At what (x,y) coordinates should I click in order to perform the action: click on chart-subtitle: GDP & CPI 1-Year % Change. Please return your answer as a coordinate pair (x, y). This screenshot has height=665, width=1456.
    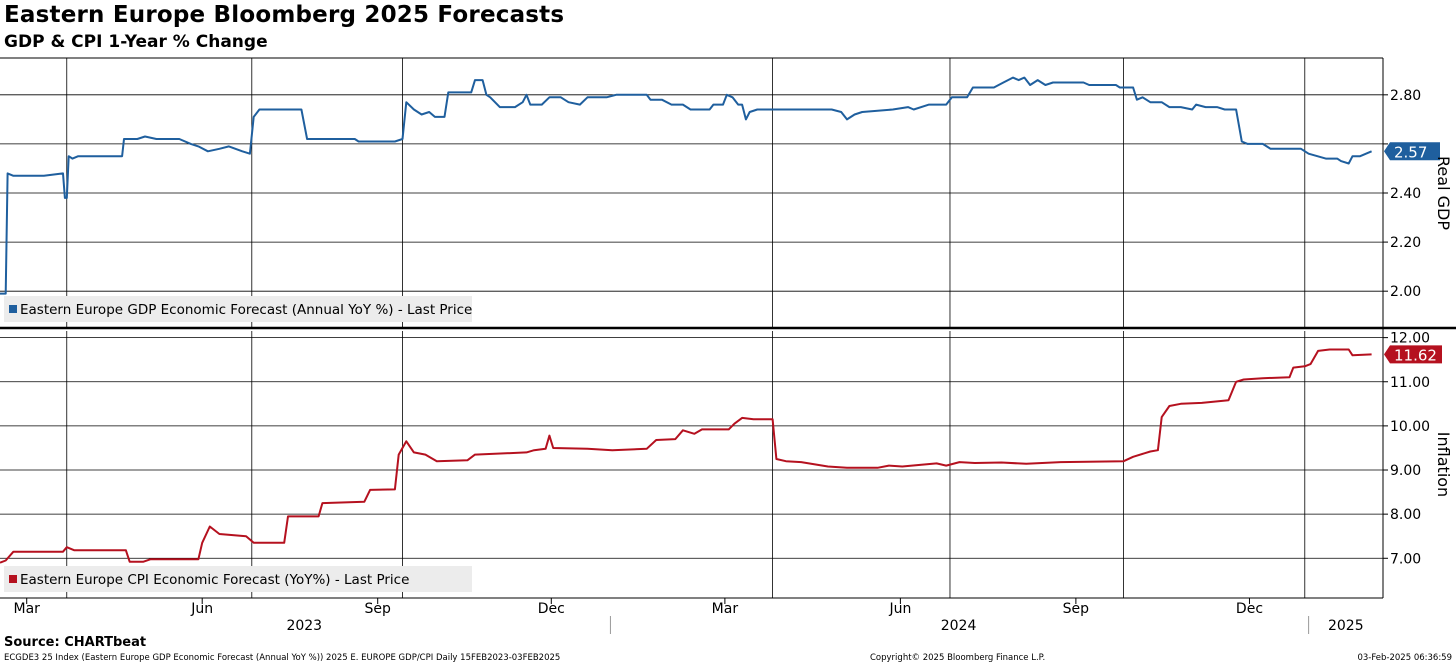
    Looking at the image, I should click on (136, 42).